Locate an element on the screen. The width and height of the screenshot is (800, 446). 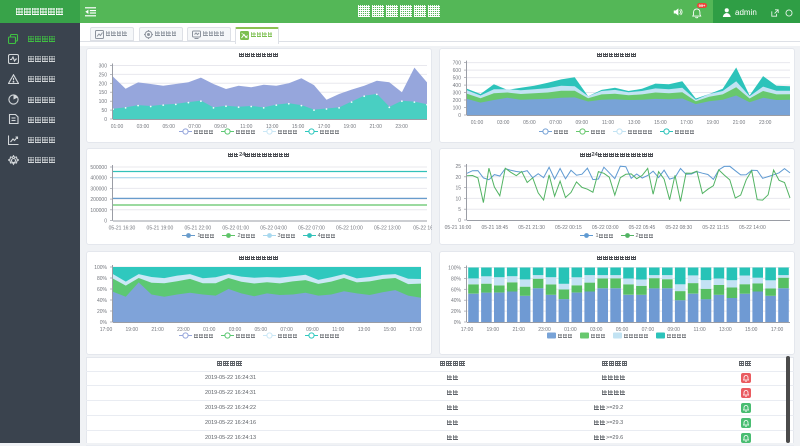
svg-text: 100000 is located at coordinates (98, 211).